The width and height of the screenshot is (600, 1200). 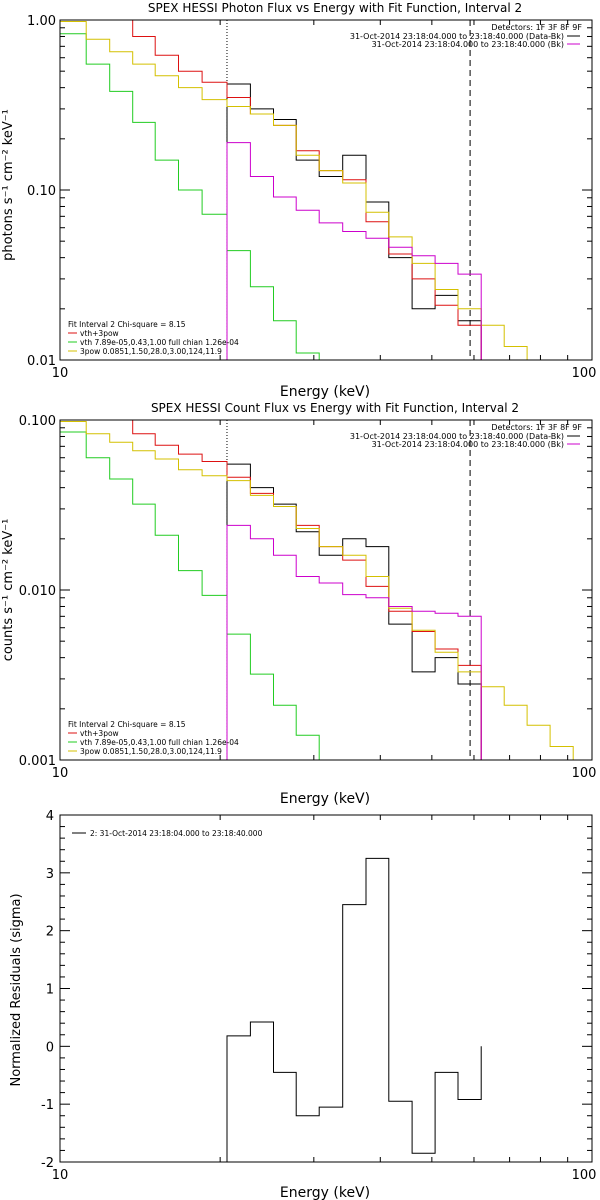 I want to click on photon-fit-entry: vth+3pow, so click(x=99, y=333).